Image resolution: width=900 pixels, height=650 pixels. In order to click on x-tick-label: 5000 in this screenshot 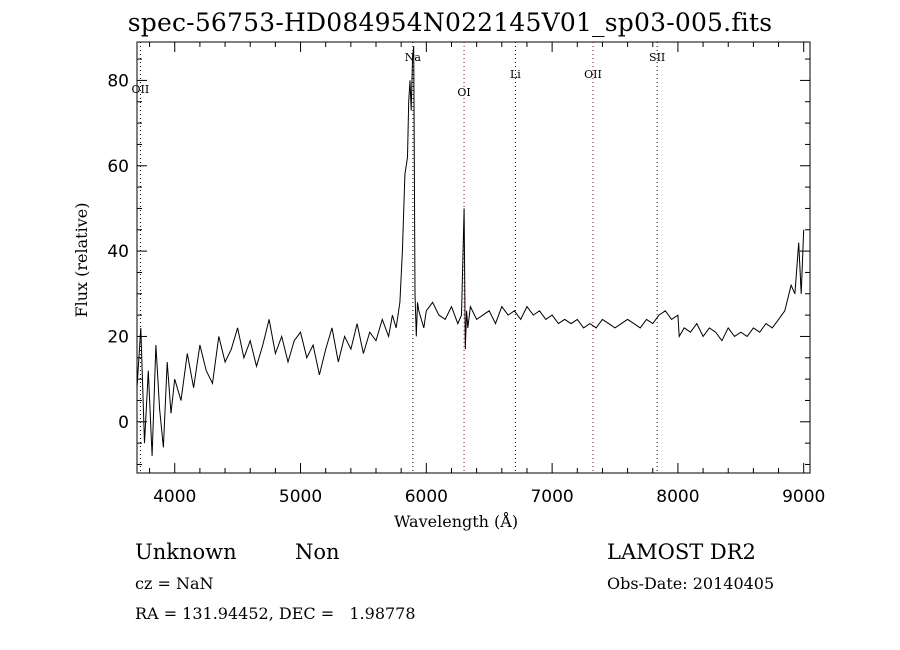, I will do `click(300, 497)`.